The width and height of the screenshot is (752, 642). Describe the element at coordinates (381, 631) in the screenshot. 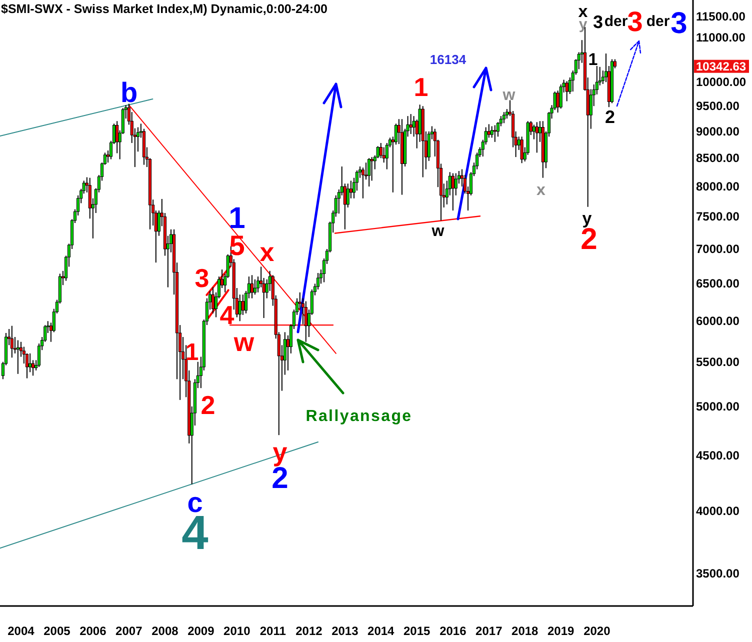

I see `x-tick-label: 2014` at that location.